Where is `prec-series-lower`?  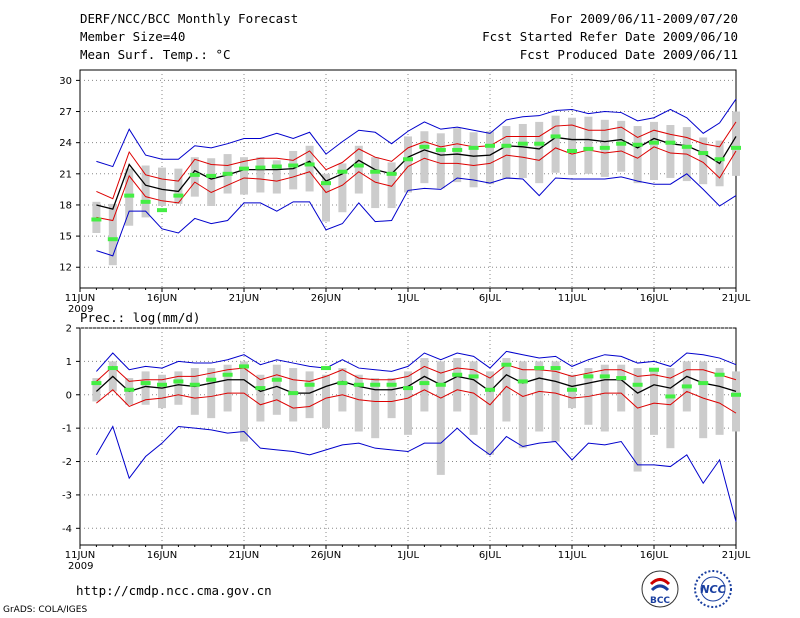 prec-series-lower is located at coordinates (416, 399).